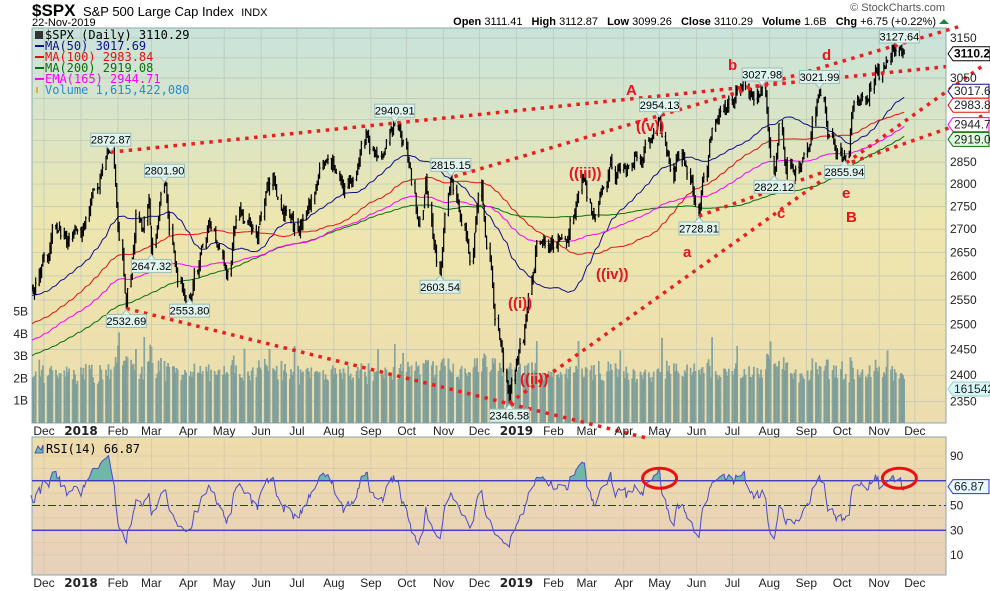 The height and width of the screenshot is (591, 990). What do you see at coordinates (696, 583) in the screenshot?
I see `x-axis-label: Jun` at bounding box center [696, 583].